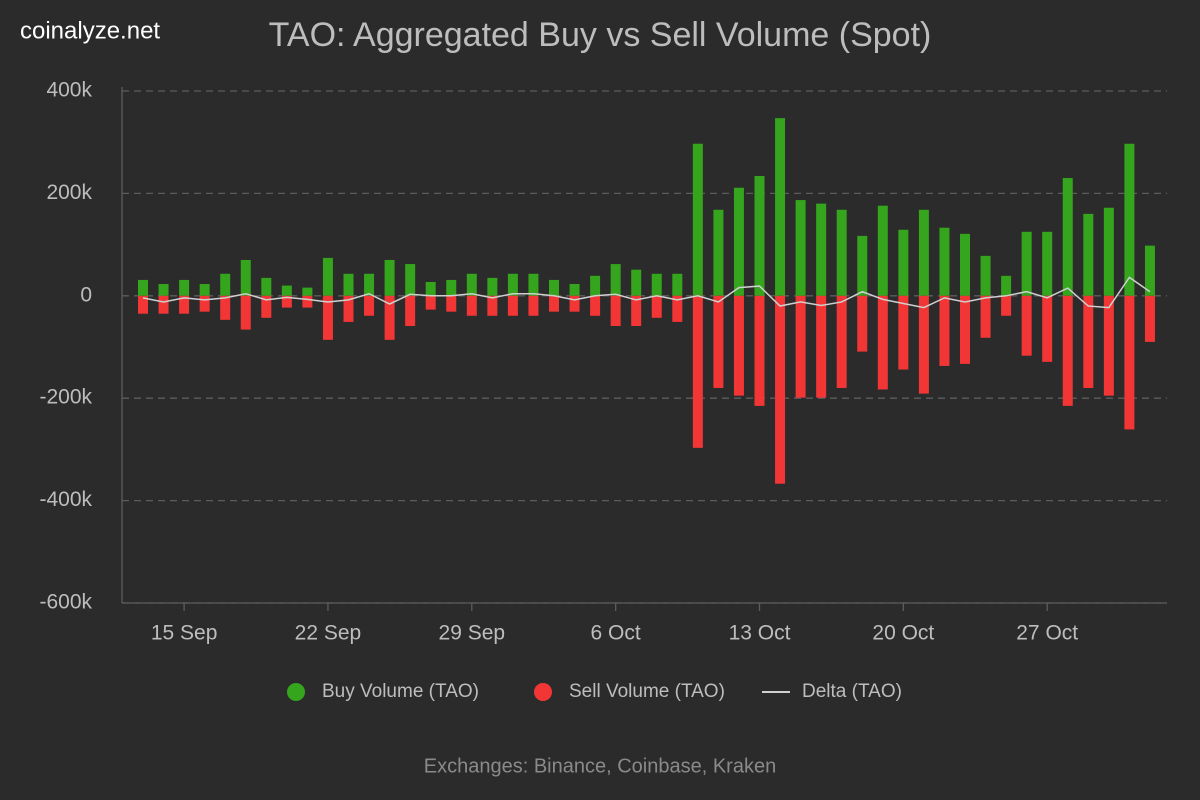 The width and height of the screenshot is (1200, 800). Describe the element at coordinates (646, 292) in the screenshot. I see `delta-line` at that location.